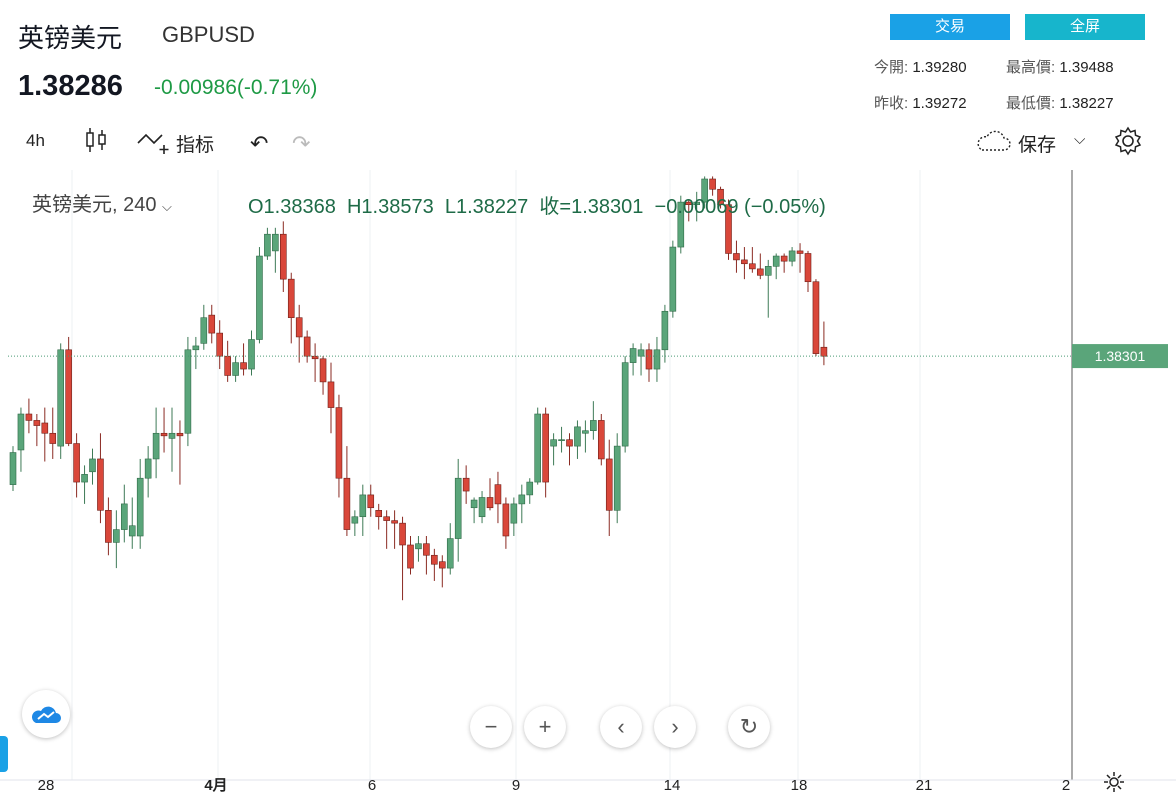  What do you see at coordinates (208, 34) in the screenshot?
I see `instrument-symbol: GBPUSD` at bounding box center [208, 34].